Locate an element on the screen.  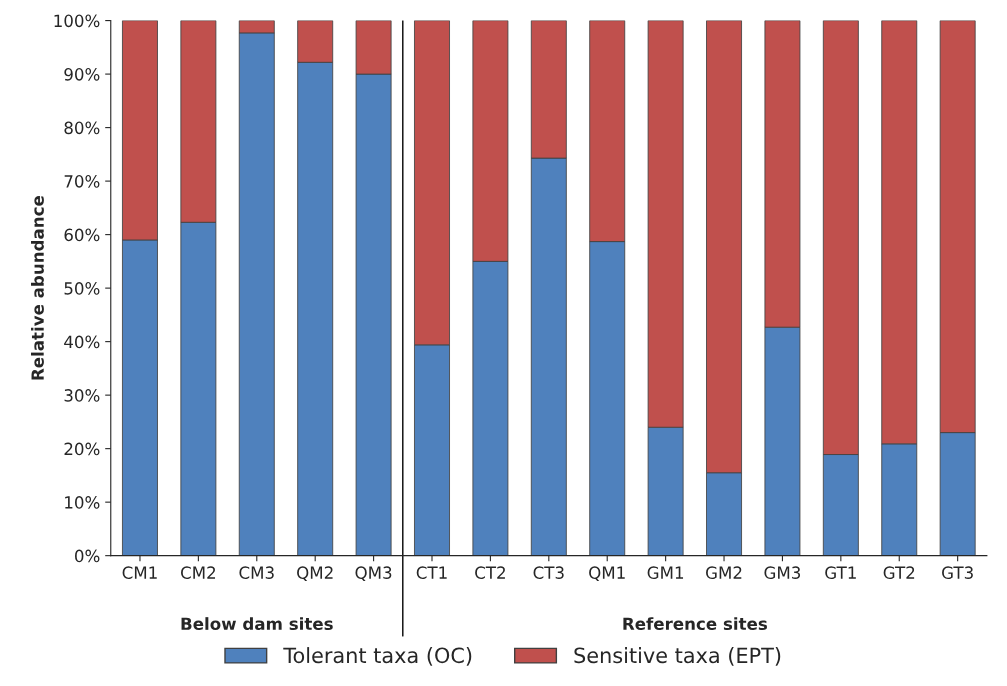
legend-label: Sensitive taxa (EPT) is located at coordinates (677, 656).